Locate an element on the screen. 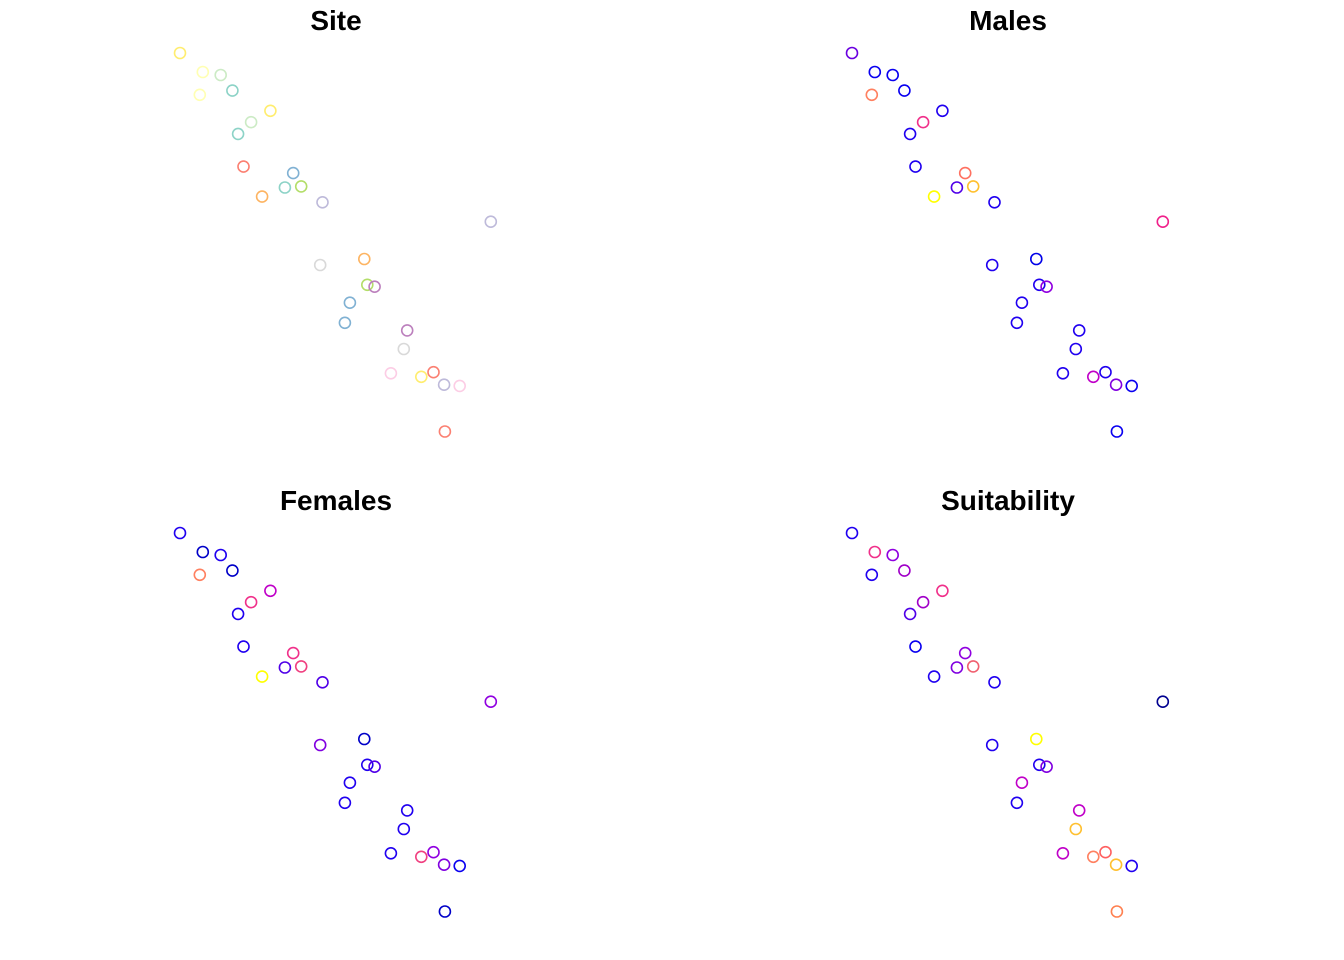 Image resolution: width=1344 pixels, height=960 pixels. panel-suitability: Suitability is located at coordinates (1007, 701).